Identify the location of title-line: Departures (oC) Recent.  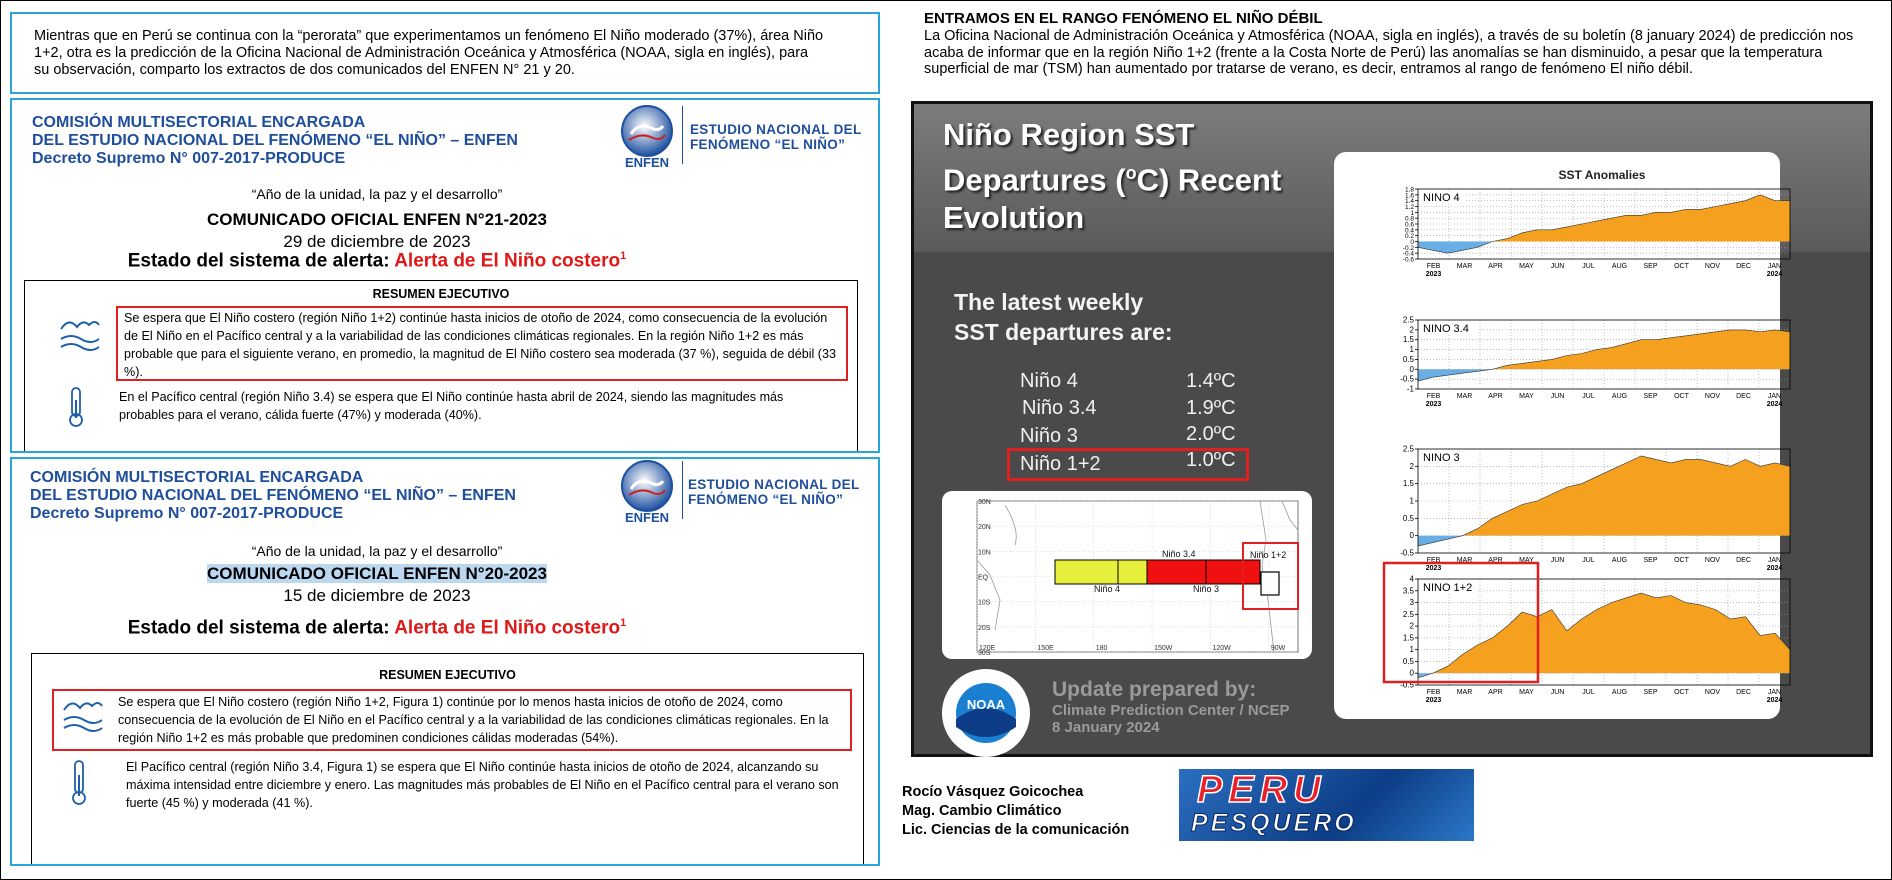
(1112, 176).